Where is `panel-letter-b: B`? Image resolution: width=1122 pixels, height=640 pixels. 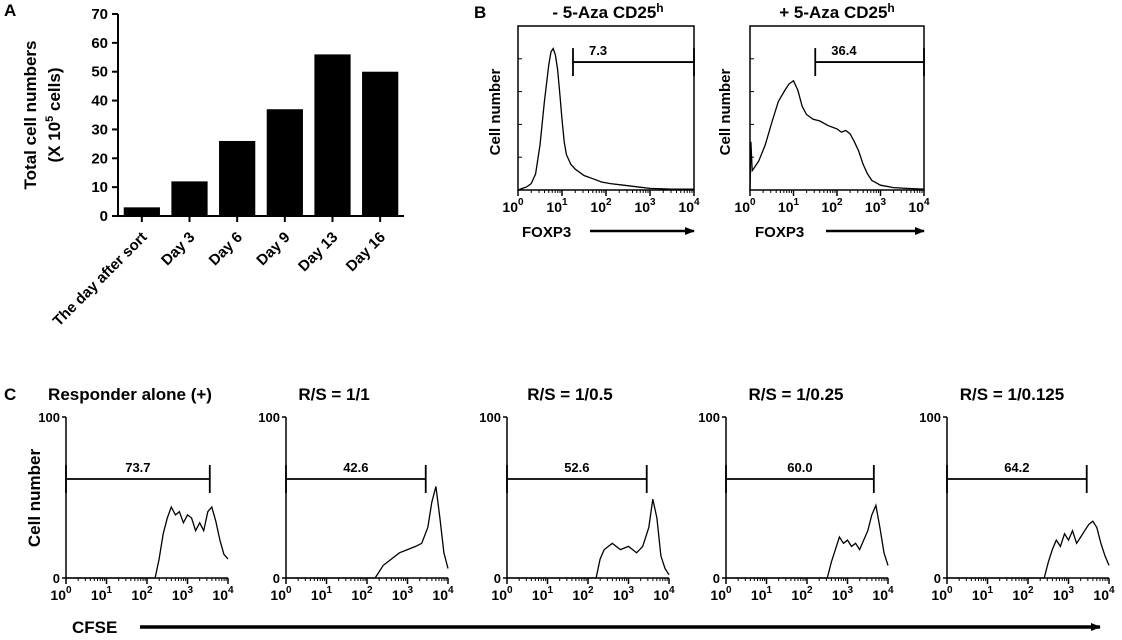 panel-letter-b: B is located at coordinates (480, 12).